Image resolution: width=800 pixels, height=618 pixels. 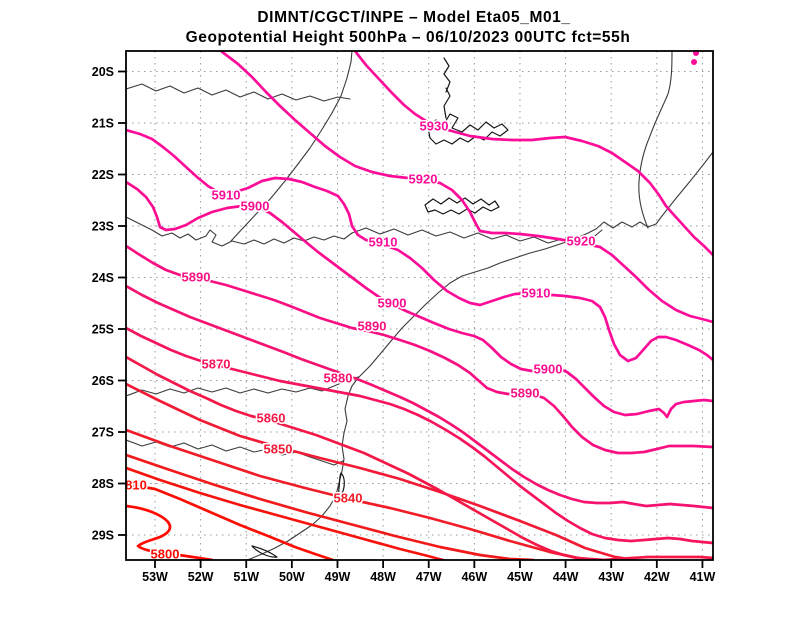 I want to click on lat-tick-label: 20S, so click(x=103, y=72).